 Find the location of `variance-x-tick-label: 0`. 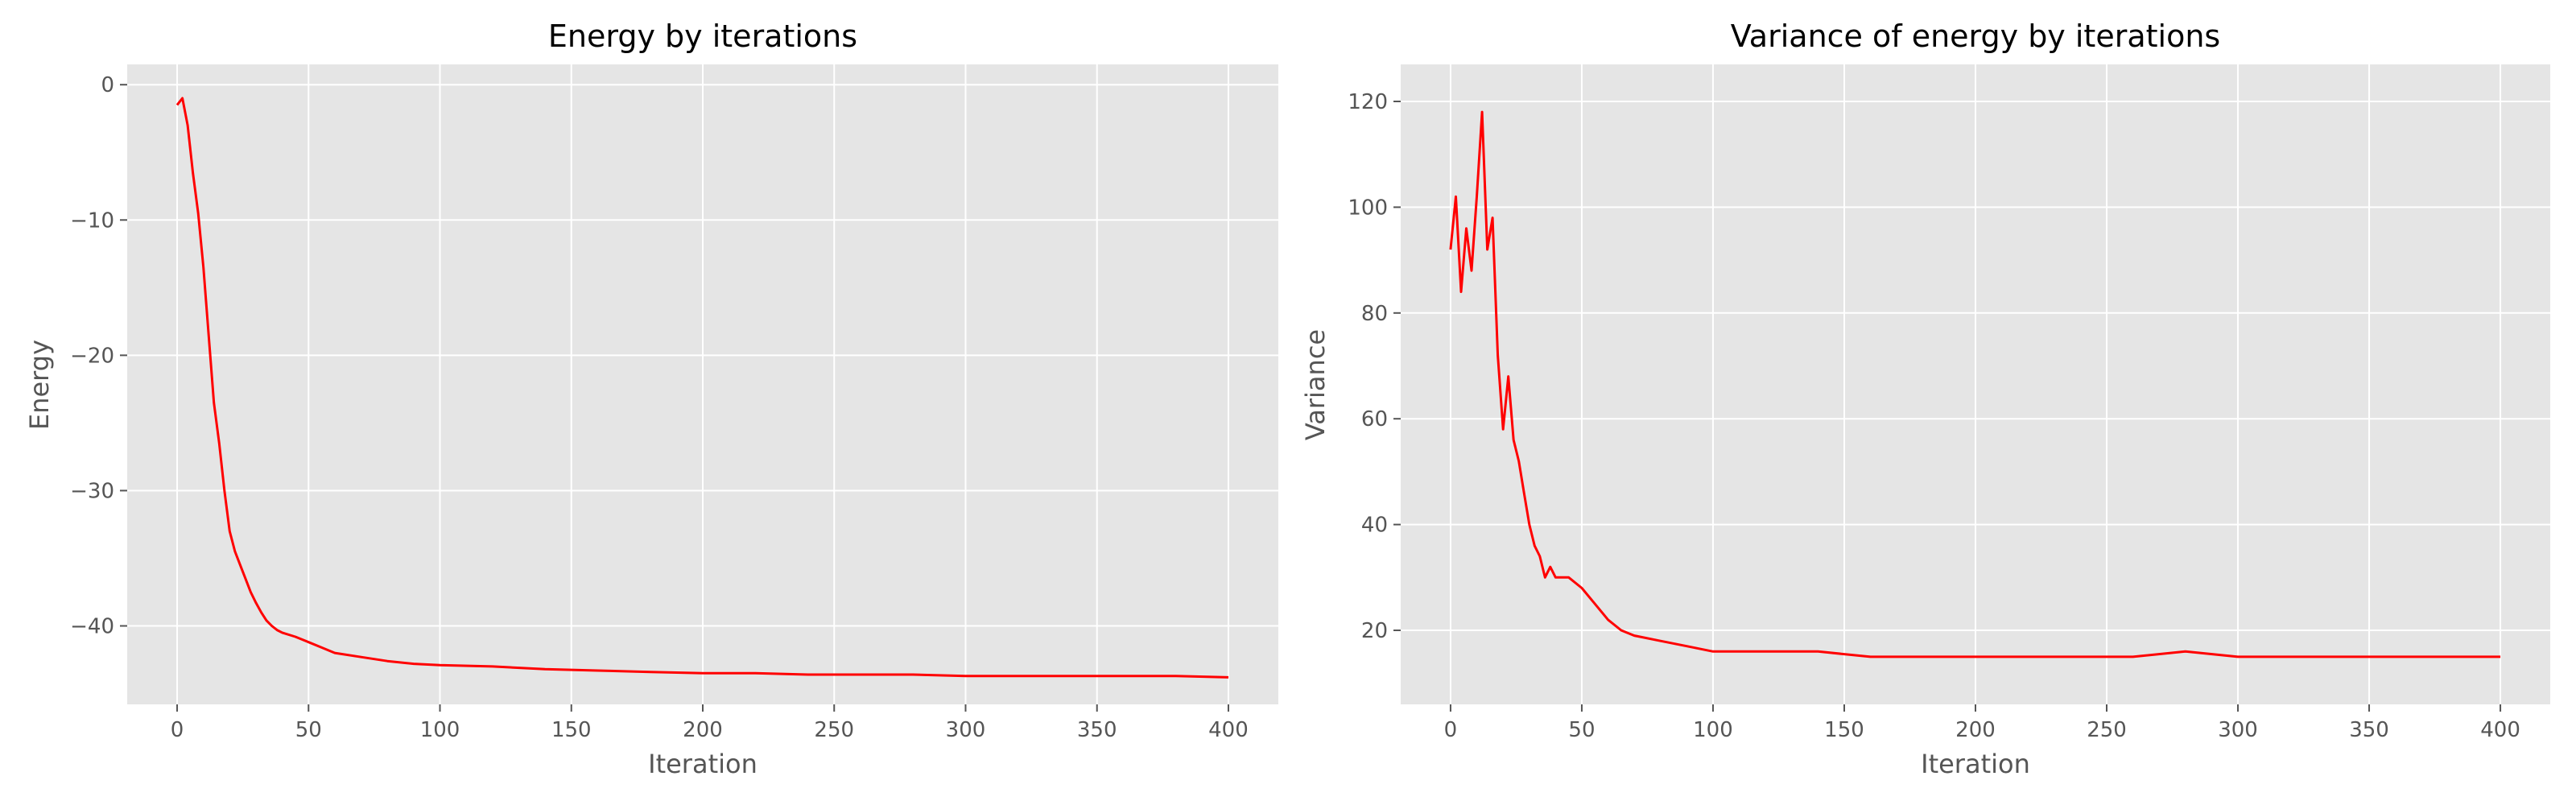

variance-x-tick-label: 0 is located at coordinates (1451, 730).